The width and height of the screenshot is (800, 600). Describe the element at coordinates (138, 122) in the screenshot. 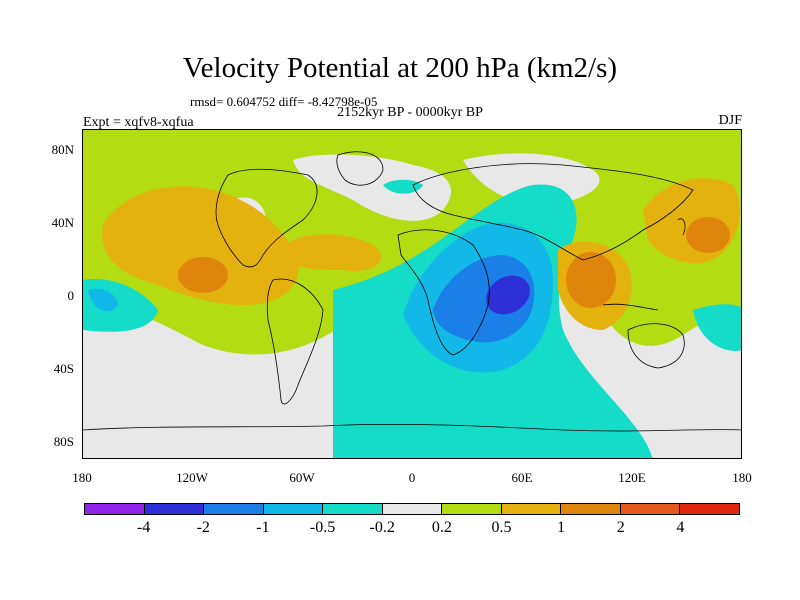

I see `experiment-label: Expt = xqfv8-xqfua` at that location.